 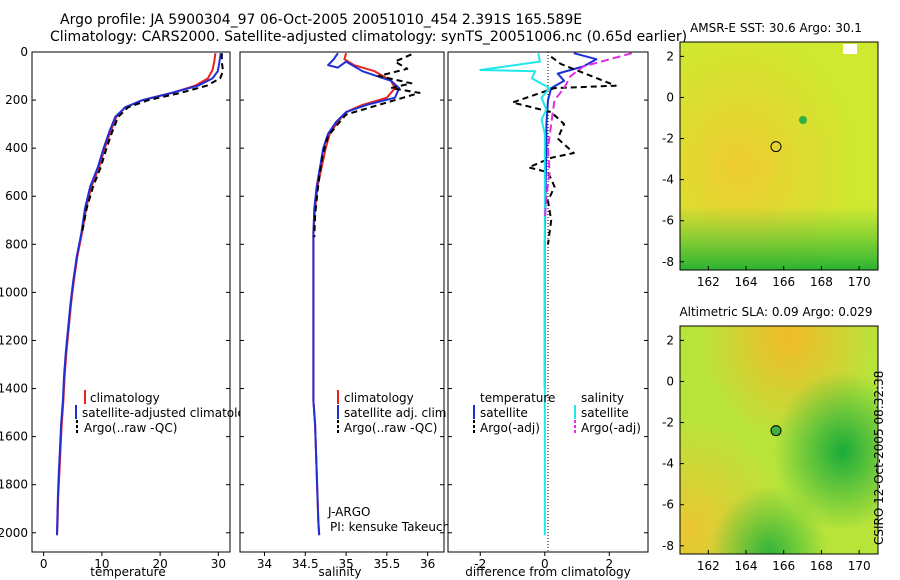 What do you see at coordinates (611, 428) in the screenshot?
I see `legend-sal-argo: Argo(-adj)` at bounding box center [611, 428].